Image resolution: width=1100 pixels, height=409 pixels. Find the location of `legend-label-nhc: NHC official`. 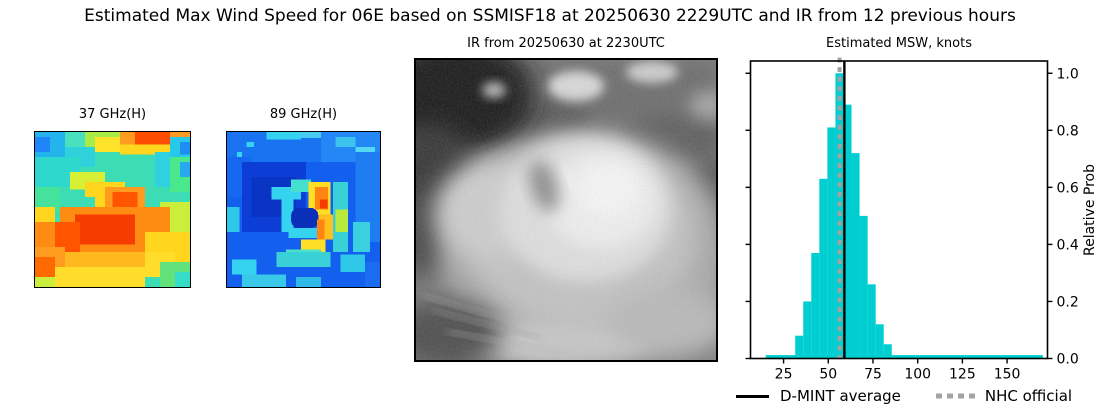

legend-label-nhc: NHC official is located at coordinates (1028, 396).